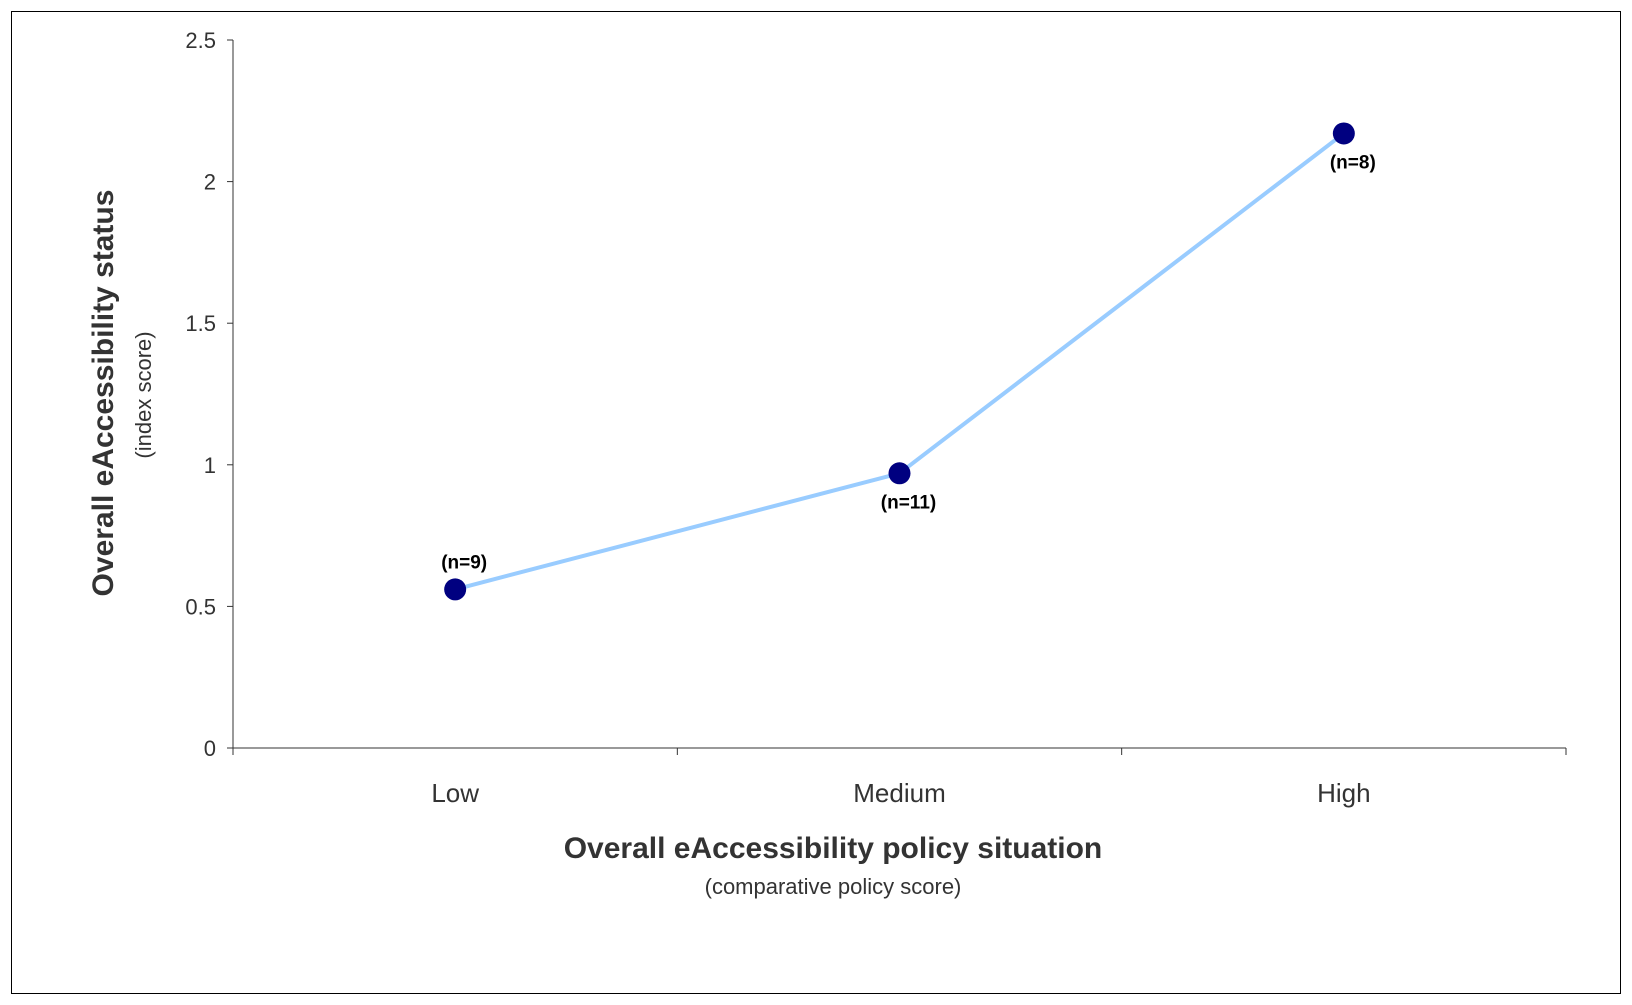 Image resolution: width=1632 pixels, height=1005 pixels. What do you see at coordinates (210, 748) in the screenshot?
I see `y-tick-label: 0` at bounding box center [210, 748].